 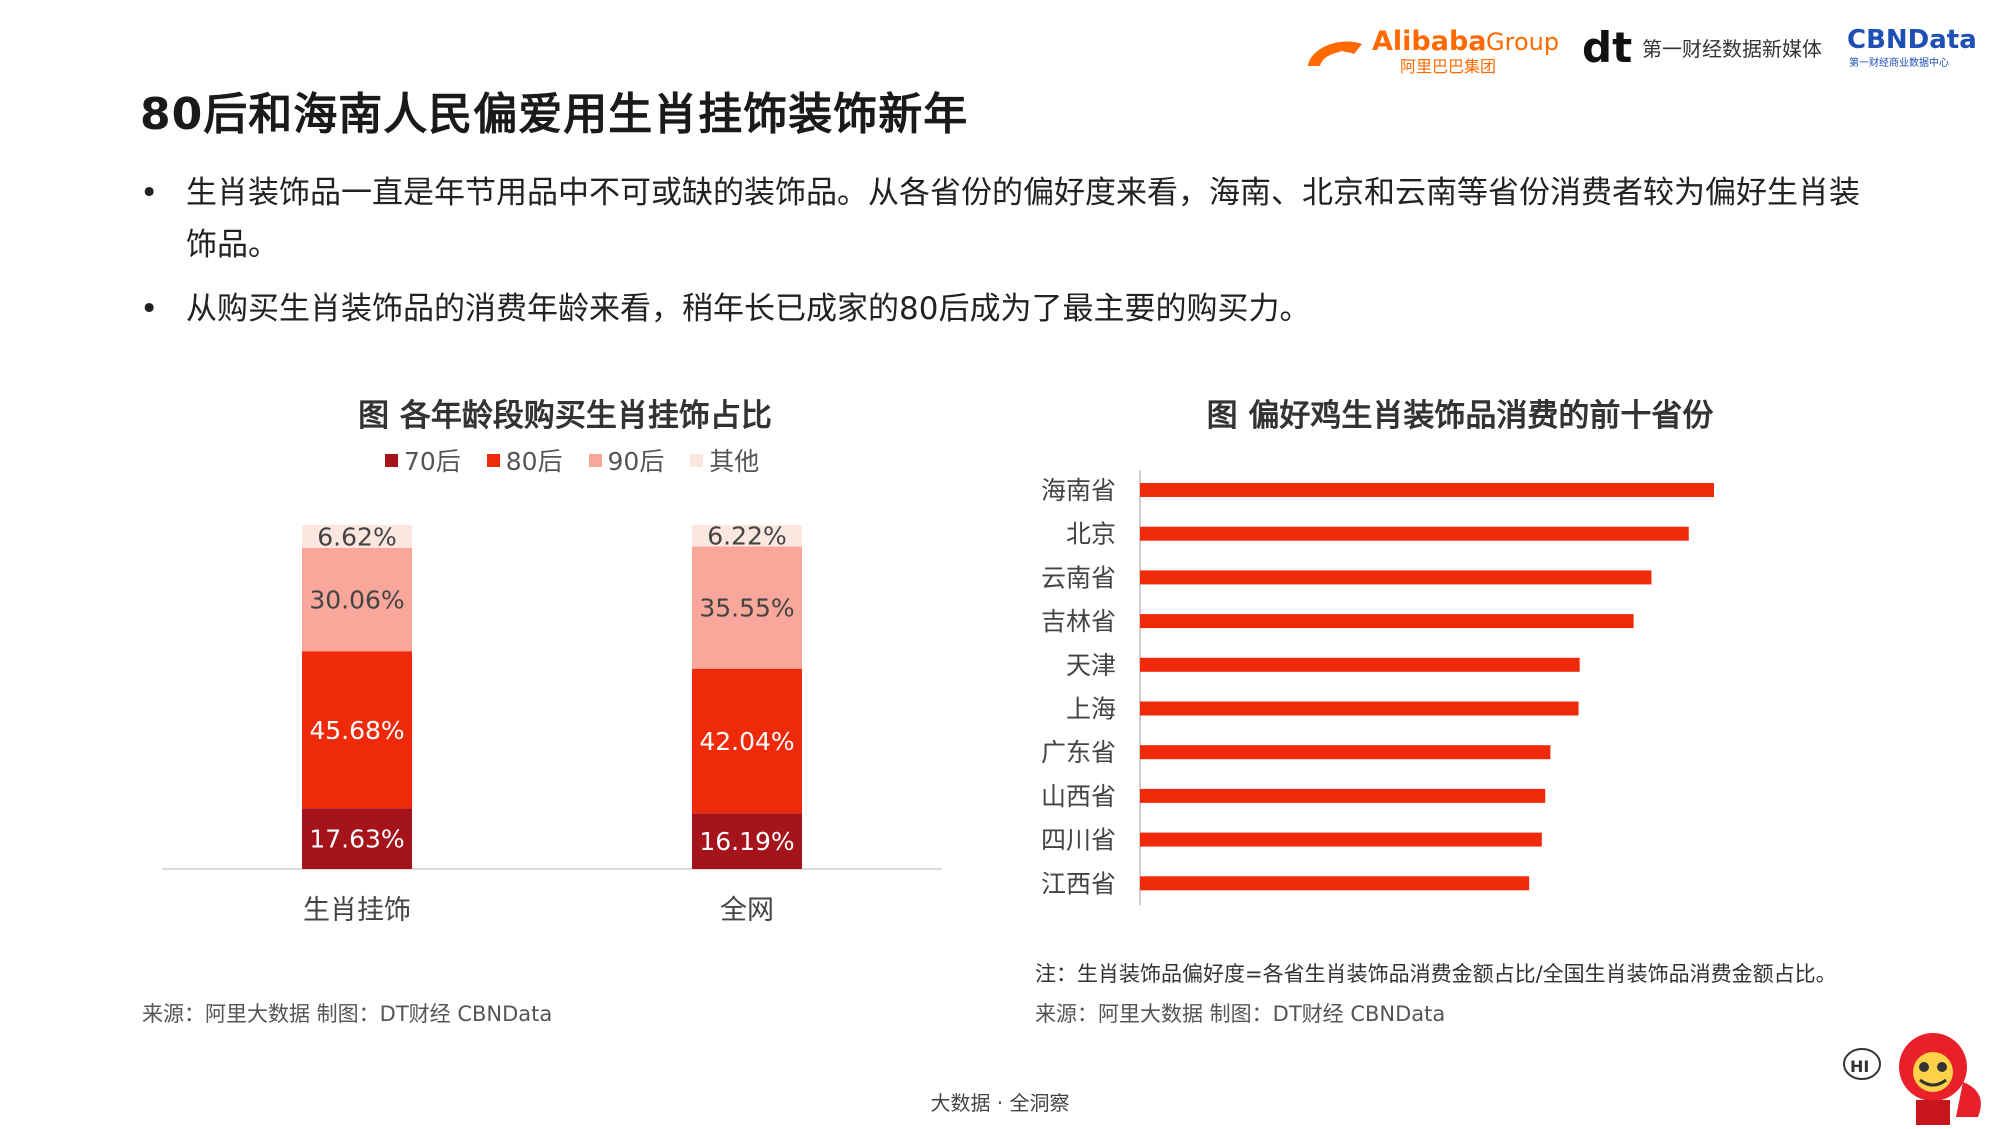 I want to click on alibaba-cn: 阿里巴巴集团, so click(x=1448, y=66).